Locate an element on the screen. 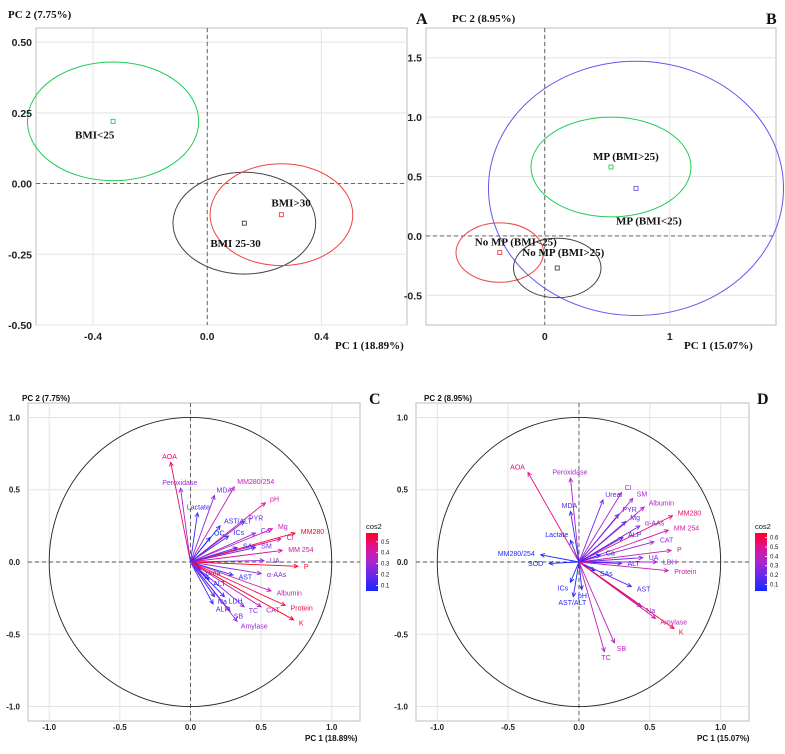 The image size is (785, 754). arrow-label: MM280 is located at coordinates (689, 514).